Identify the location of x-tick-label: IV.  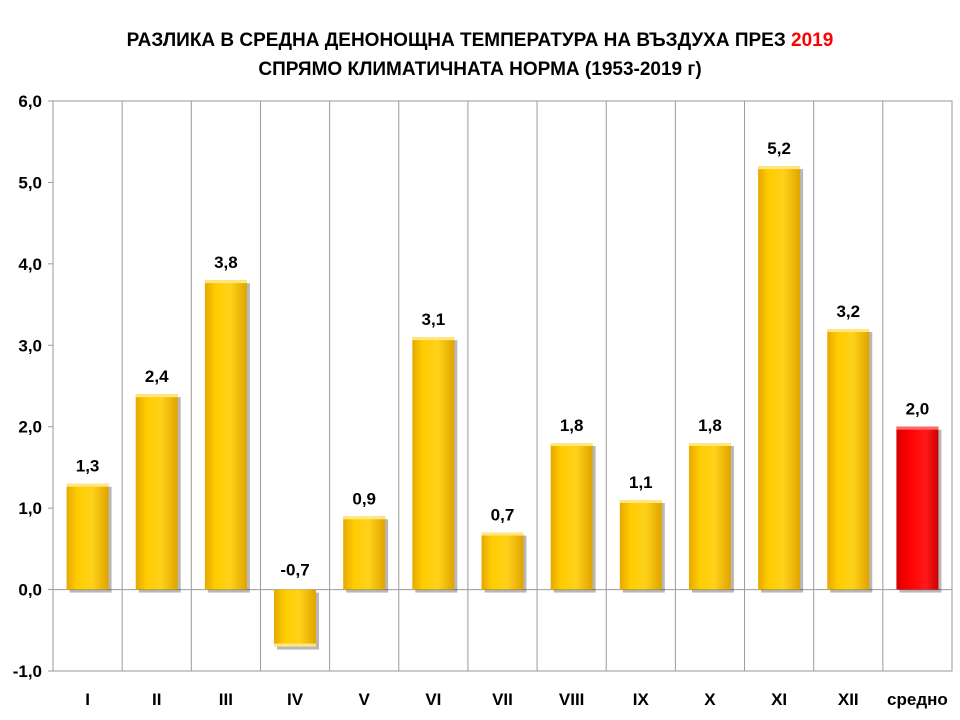
(295, 699).